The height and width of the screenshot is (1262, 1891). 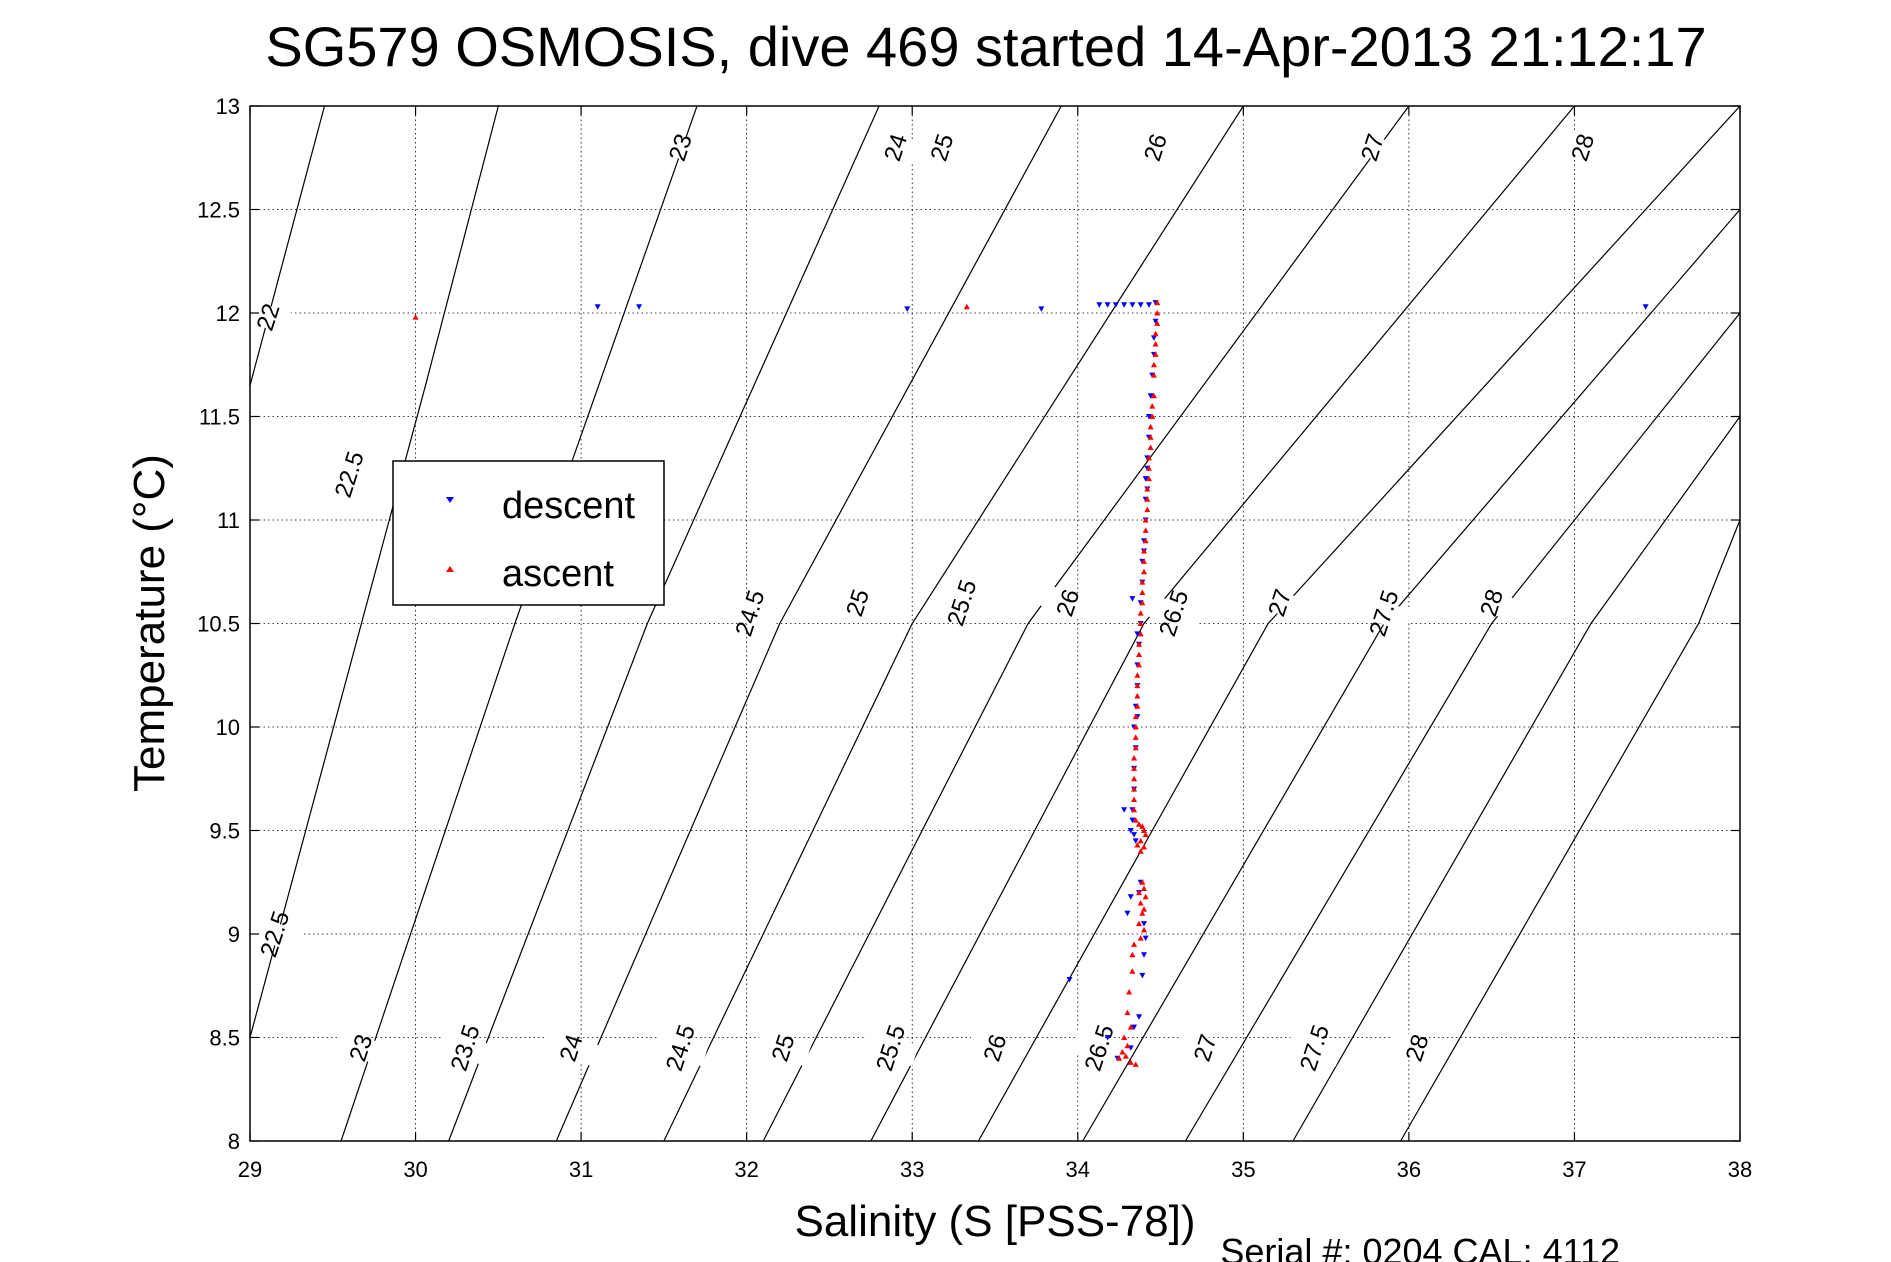 What do you see at coordinates (450, 569) in the screenshot?
I see `legend-ascent-marker` at bounding box center [450, 569].